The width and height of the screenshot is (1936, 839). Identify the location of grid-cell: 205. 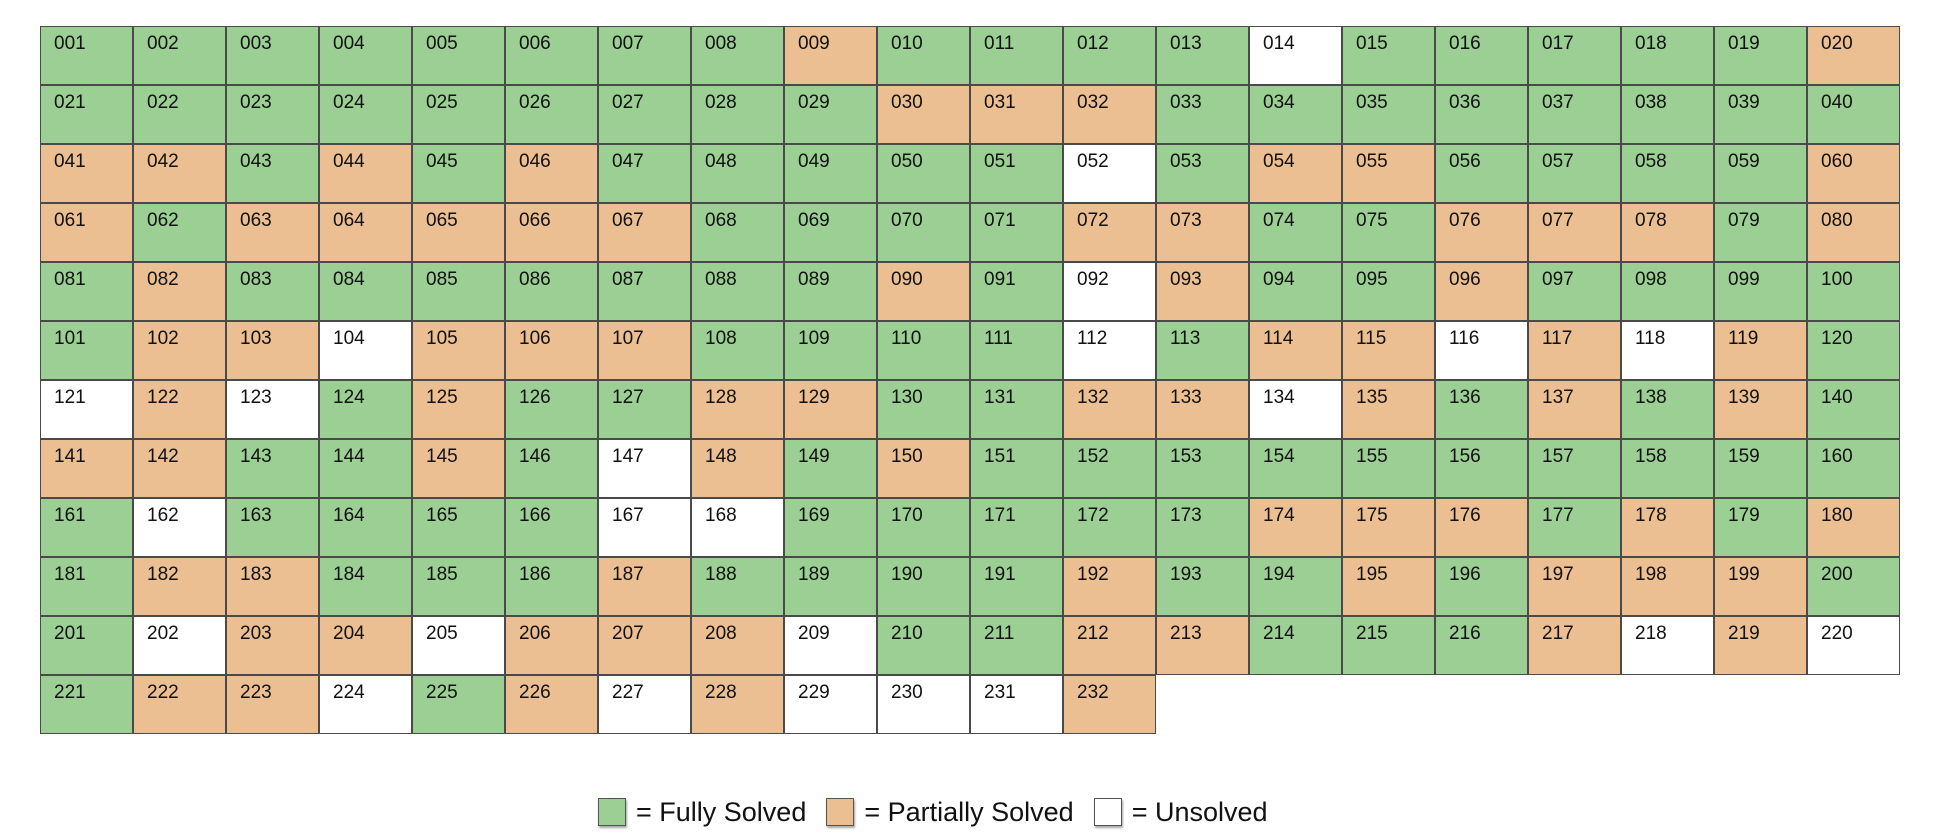
(458, 645).